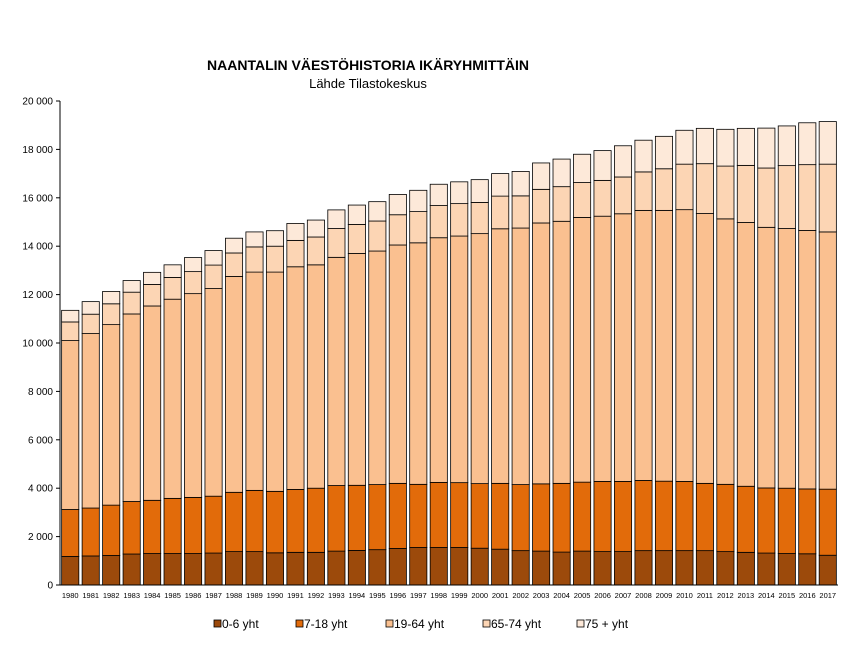 This screenshot has width=847, height=650. Describe the element at coordinates (438, 595) in the screenshot. I see `x-tick-label: 1998` at that location.